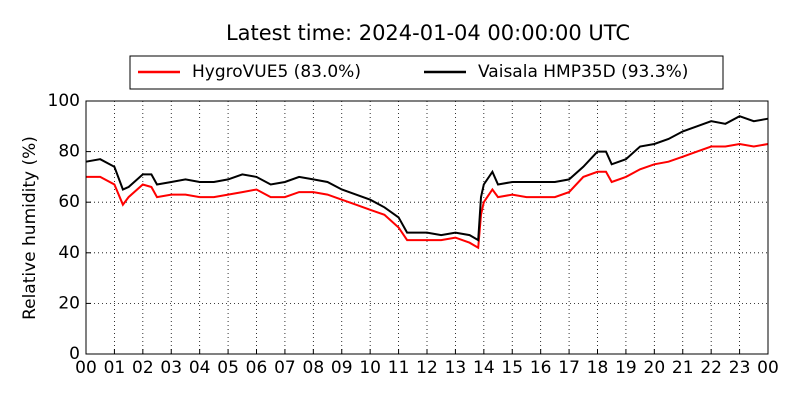 This screenshot has width=800, height=400. Describe the element at coordinates (598, 368) in the screenshot. I see `x-tick-label: 18` at that location.